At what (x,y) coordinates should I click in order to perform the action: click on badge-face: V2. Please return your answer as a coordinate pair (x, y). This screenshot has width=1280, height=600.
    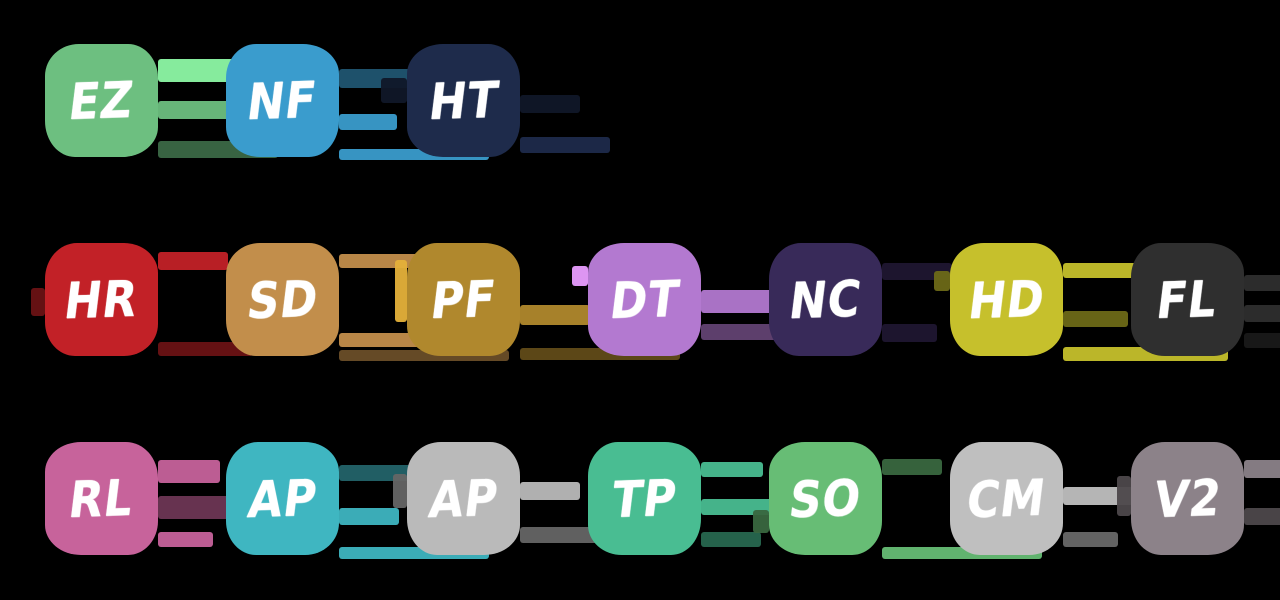
    Looking at the image, I should click on (1187, 498).